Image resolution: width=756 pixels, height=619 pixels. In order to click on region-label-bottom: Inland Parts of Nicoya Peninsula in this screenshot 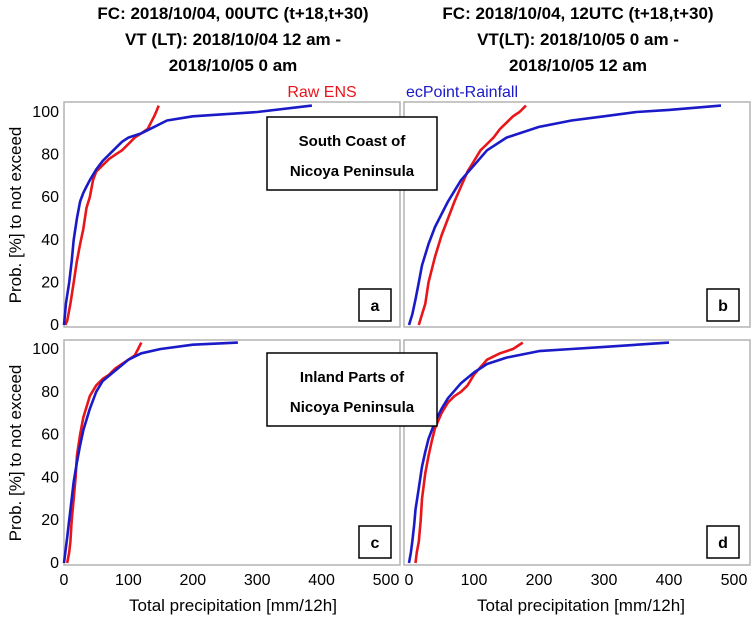, I will do `click(352, 389)`.